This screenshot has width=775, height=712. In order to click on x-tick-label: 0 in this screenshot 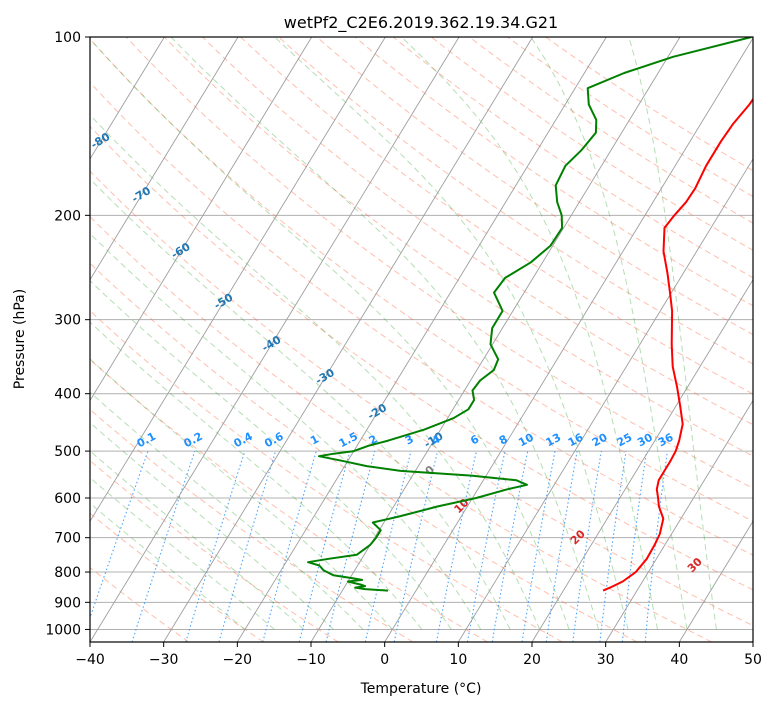, I will do `click(384, 660)`.